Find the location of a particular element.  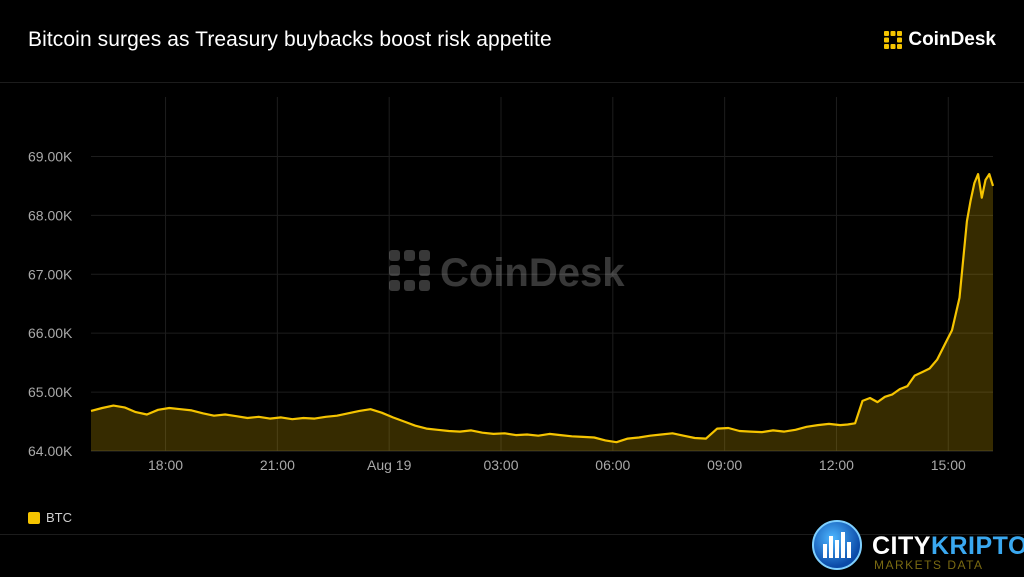

x-tick-label: 12:00 is located at coordinates (836, 465).